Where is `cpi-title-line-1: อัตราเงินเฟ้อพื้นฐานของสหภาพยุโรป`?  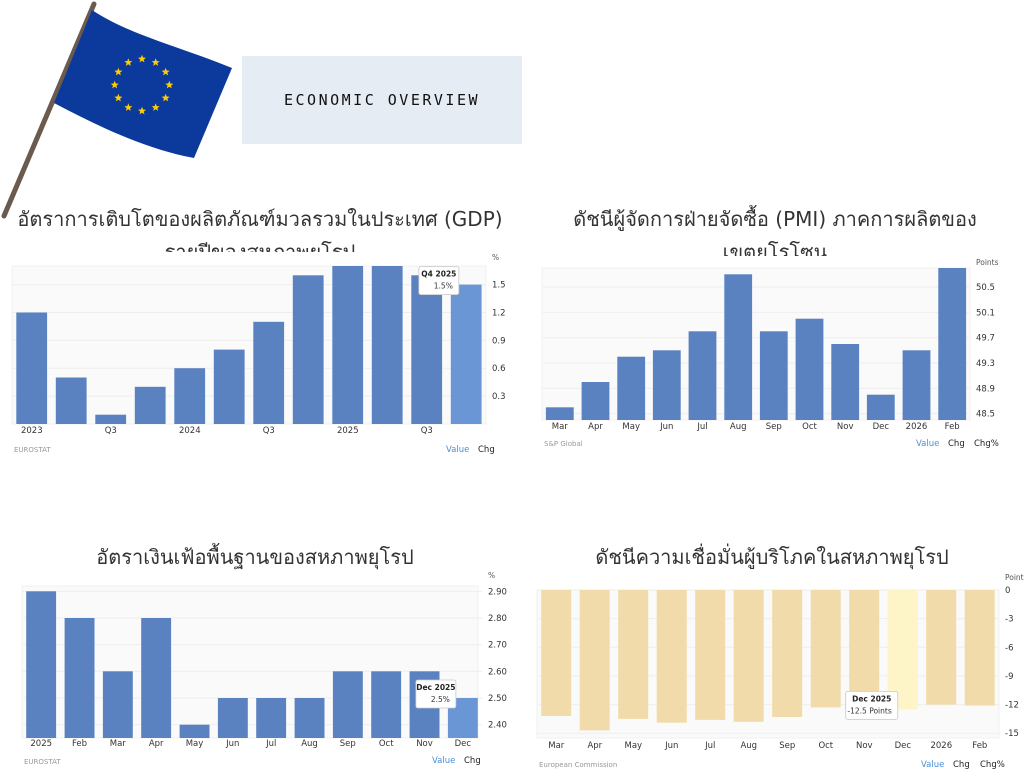
cpi-title-line-1: อัตราเงินเฟ้อพื้นฐานของสหภาพยุโรป is located at coordinates (255, 557).